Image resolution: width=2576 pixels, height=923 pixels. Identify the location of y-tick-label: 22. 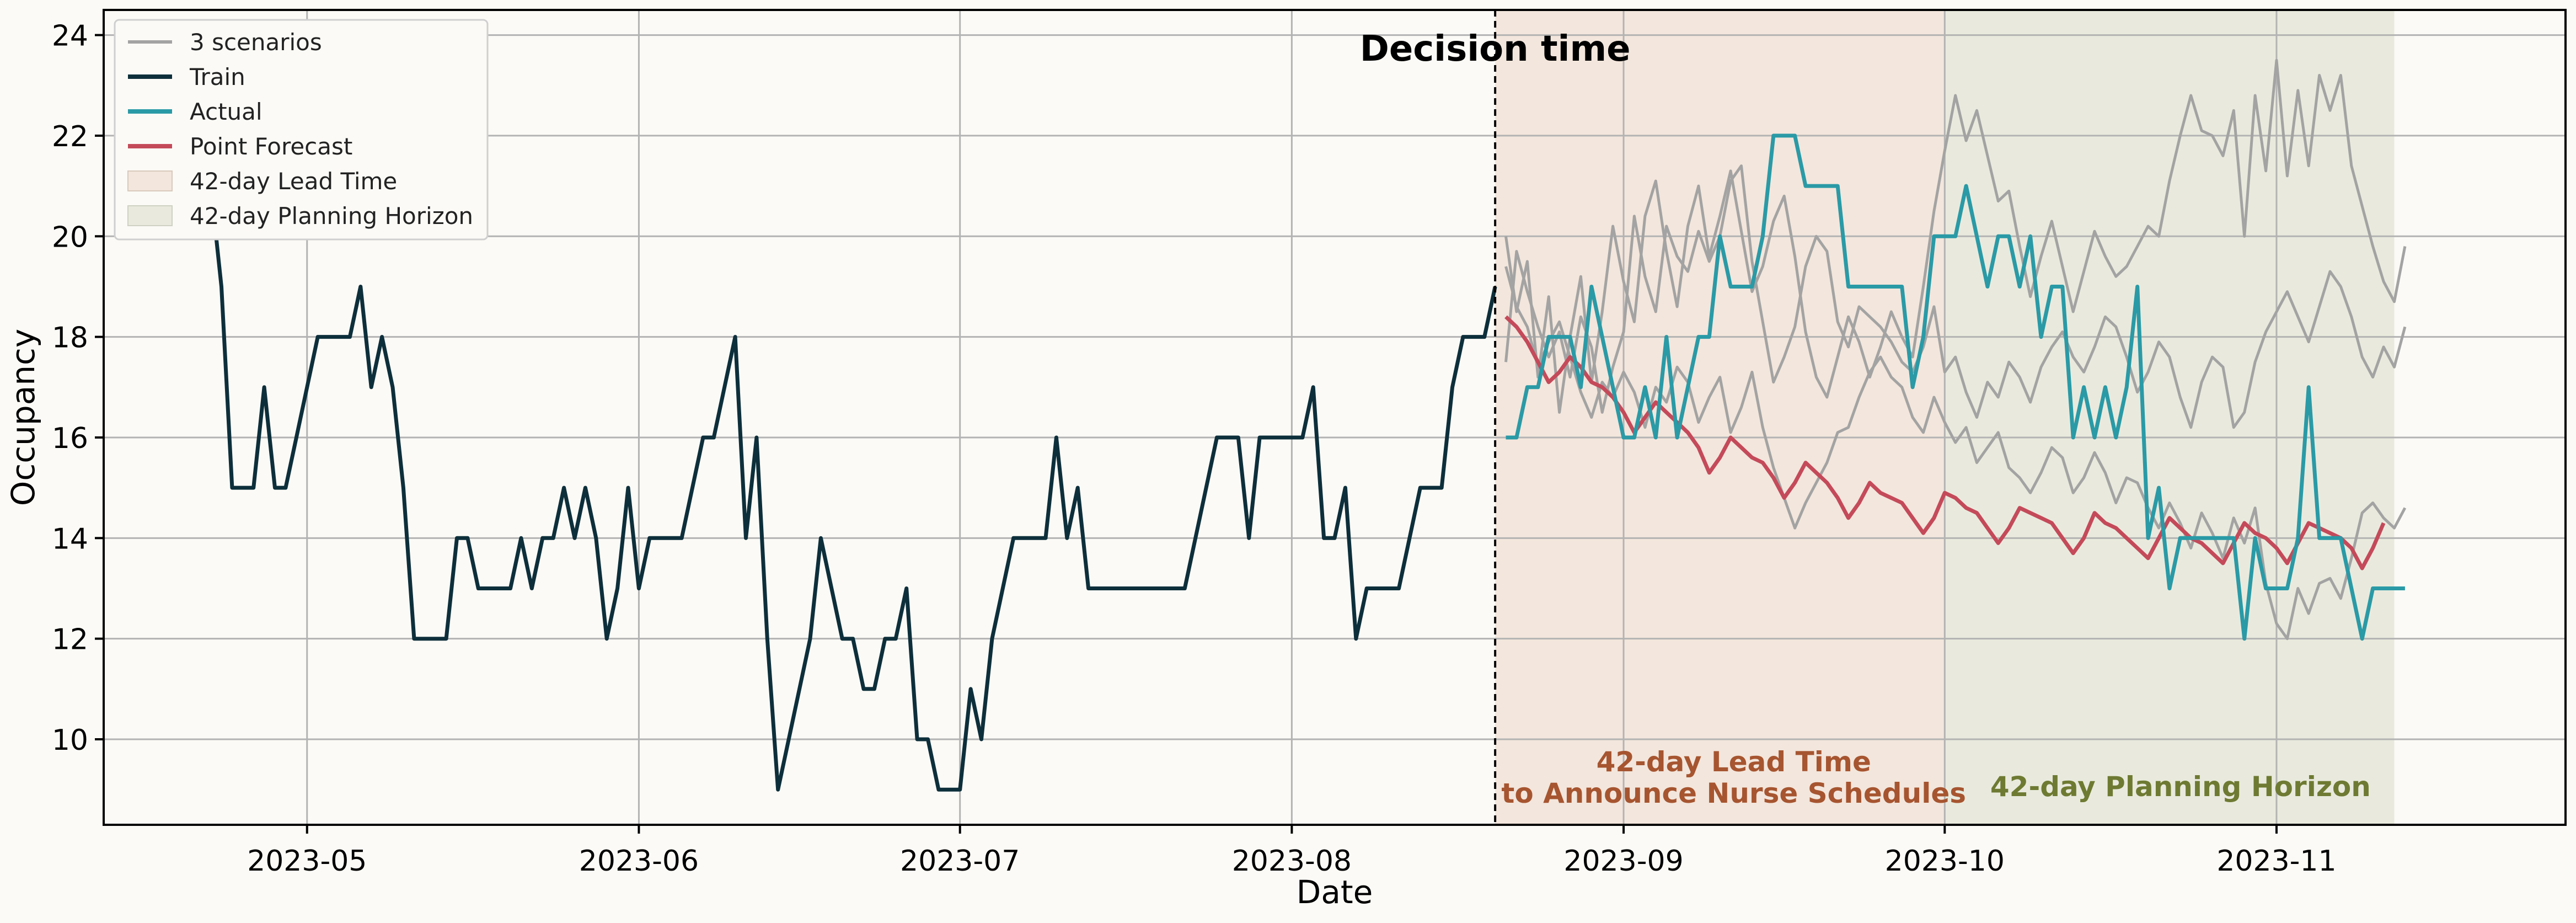
(70, 136).